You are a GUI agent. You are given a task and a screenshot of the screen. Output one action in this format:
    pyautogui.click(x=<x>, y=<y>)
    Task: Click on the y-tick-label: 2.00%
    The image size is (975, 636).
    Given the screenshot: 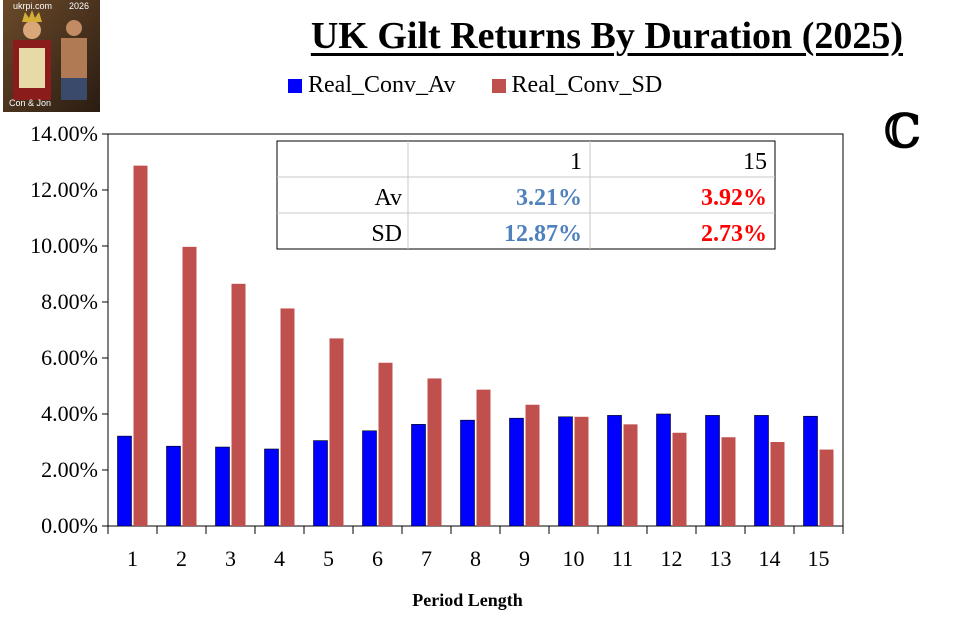 What is the action you would take?
    pyautogui.click(x=69, y=469)
    